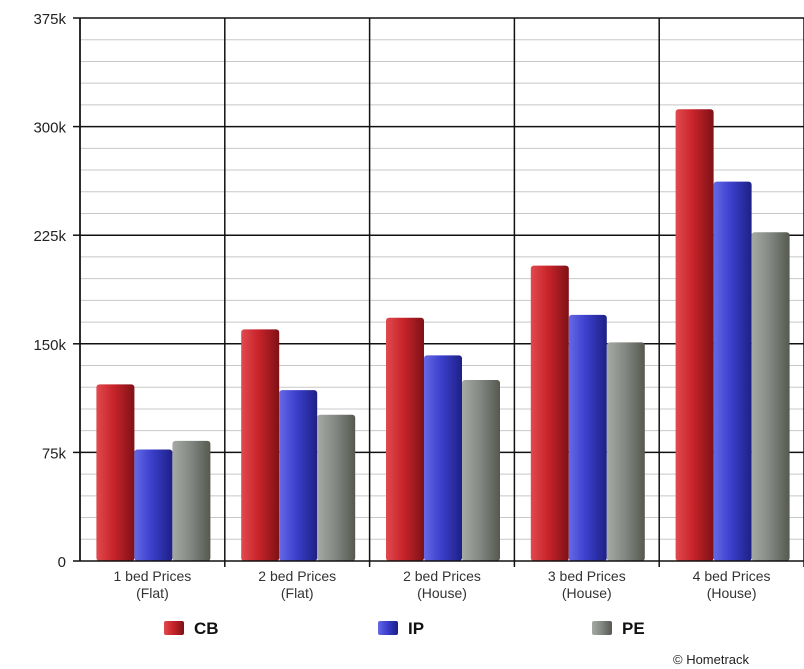  I want to click on y-tick-label: 75k, so click(54, 453).